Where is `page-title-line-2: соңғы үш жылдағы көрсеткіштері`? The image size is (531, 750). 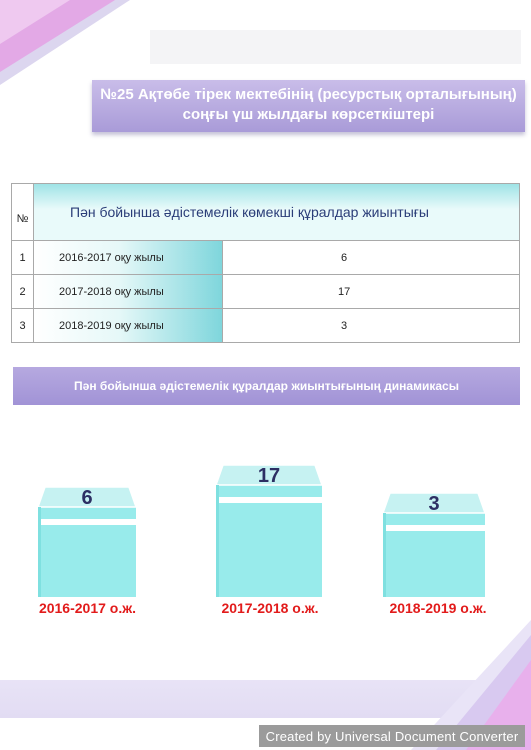 page-title-line-2: соңғы үш жылдағы көрсеткіштері is located at coordinates (308, 114).